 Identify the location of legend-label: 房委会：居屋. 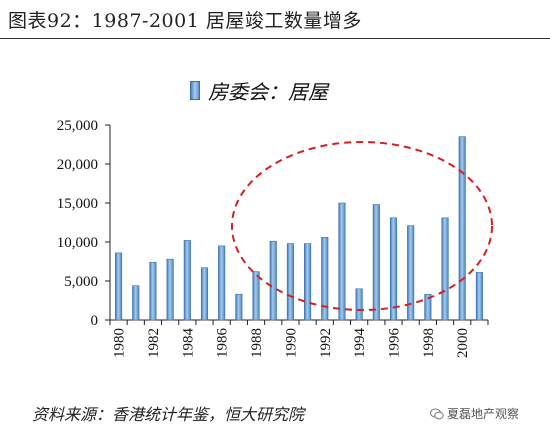
(268, 92).